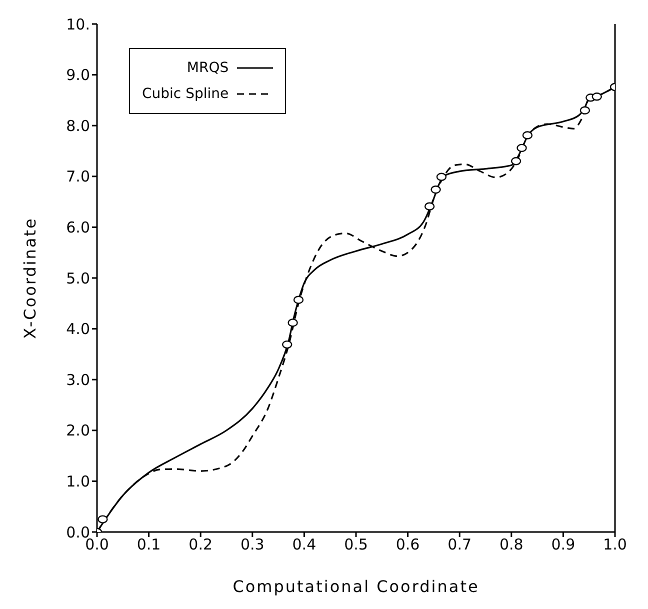 The width and height of the screenshot is (648, 609). Describe the element at coordinates (78, 125) in the screenshot. I see `y-tick-label: 8.0` at that location.